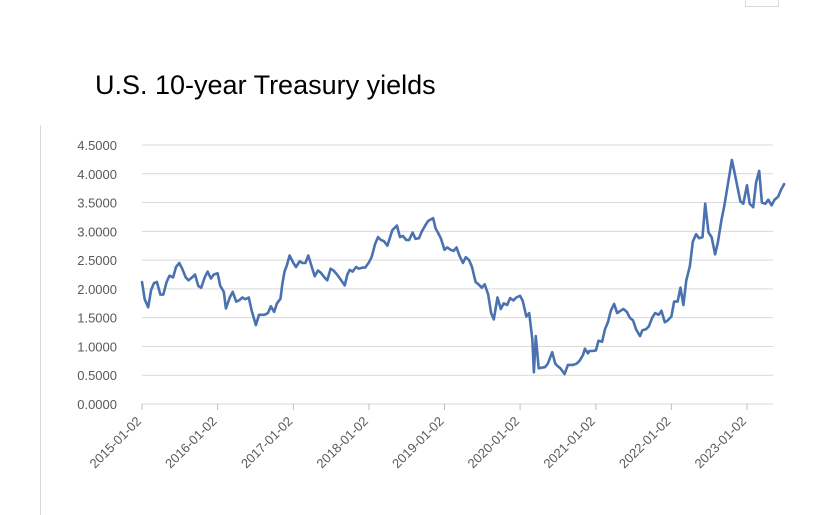  What do you see at coordinates (97, 289) in the screenshot?
I see `y-tick-label: 2.0000` at bounding box center [97, 289].